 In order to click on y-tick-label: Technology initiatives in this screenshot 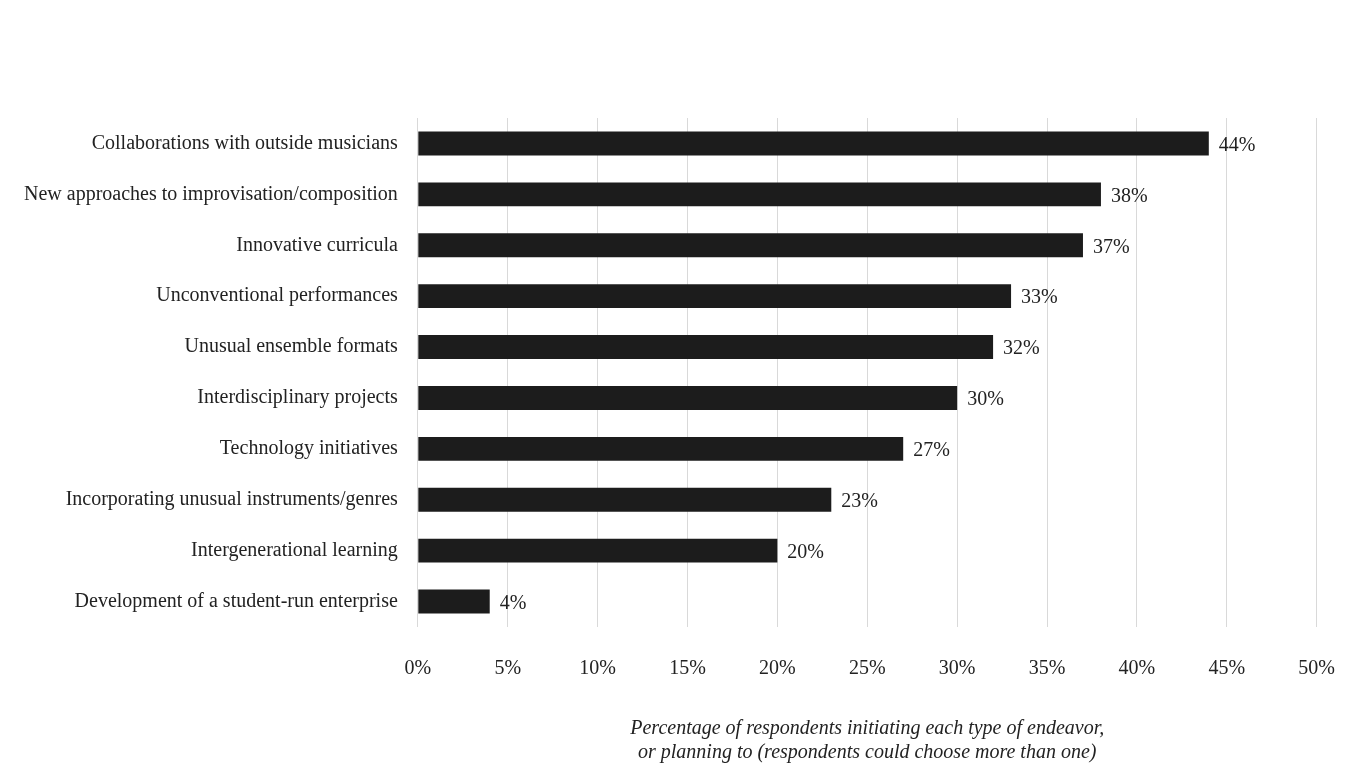, I will do `click(309, 448)`.